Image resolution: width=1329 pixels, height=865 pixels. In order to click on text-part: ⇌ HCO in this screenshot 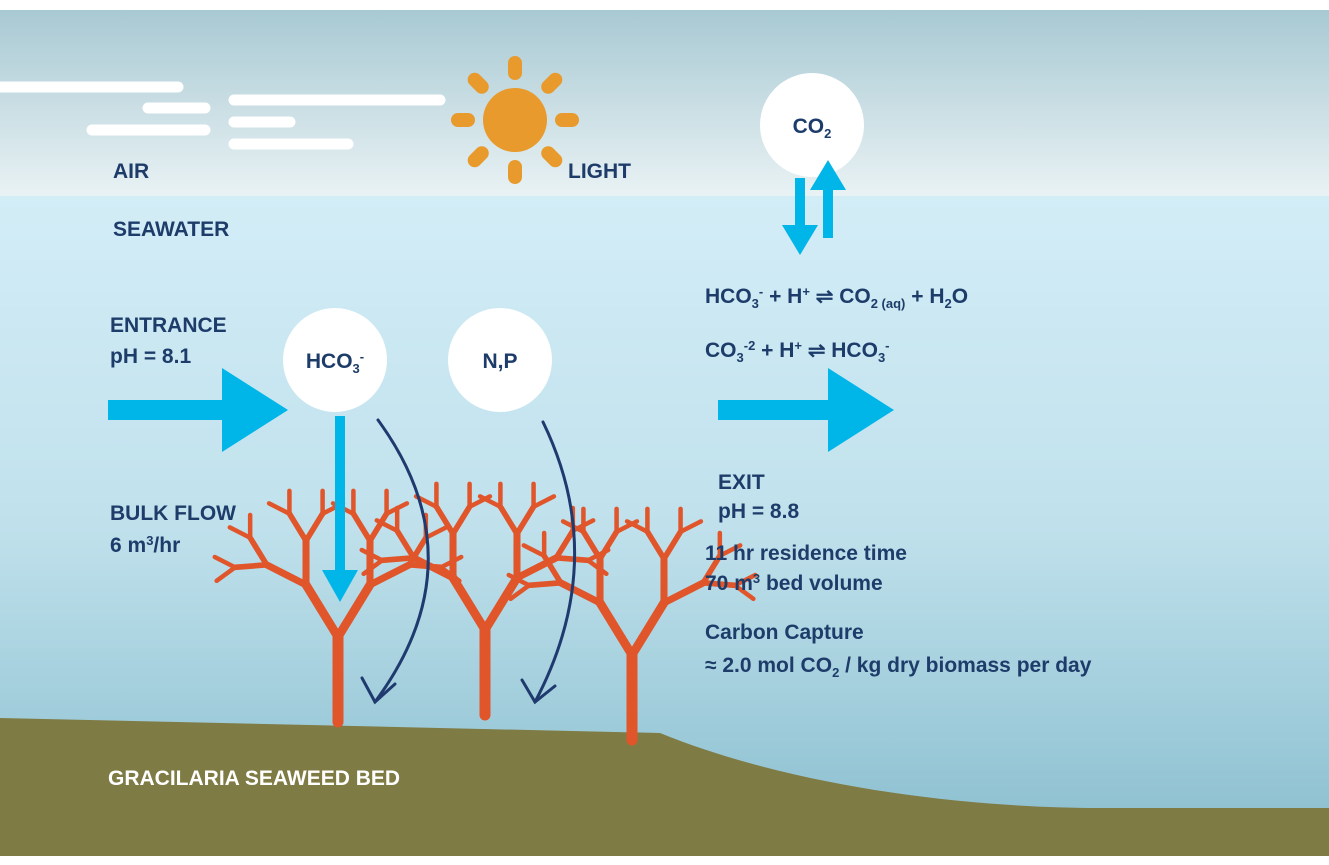, I will do `click(840, 350)`.